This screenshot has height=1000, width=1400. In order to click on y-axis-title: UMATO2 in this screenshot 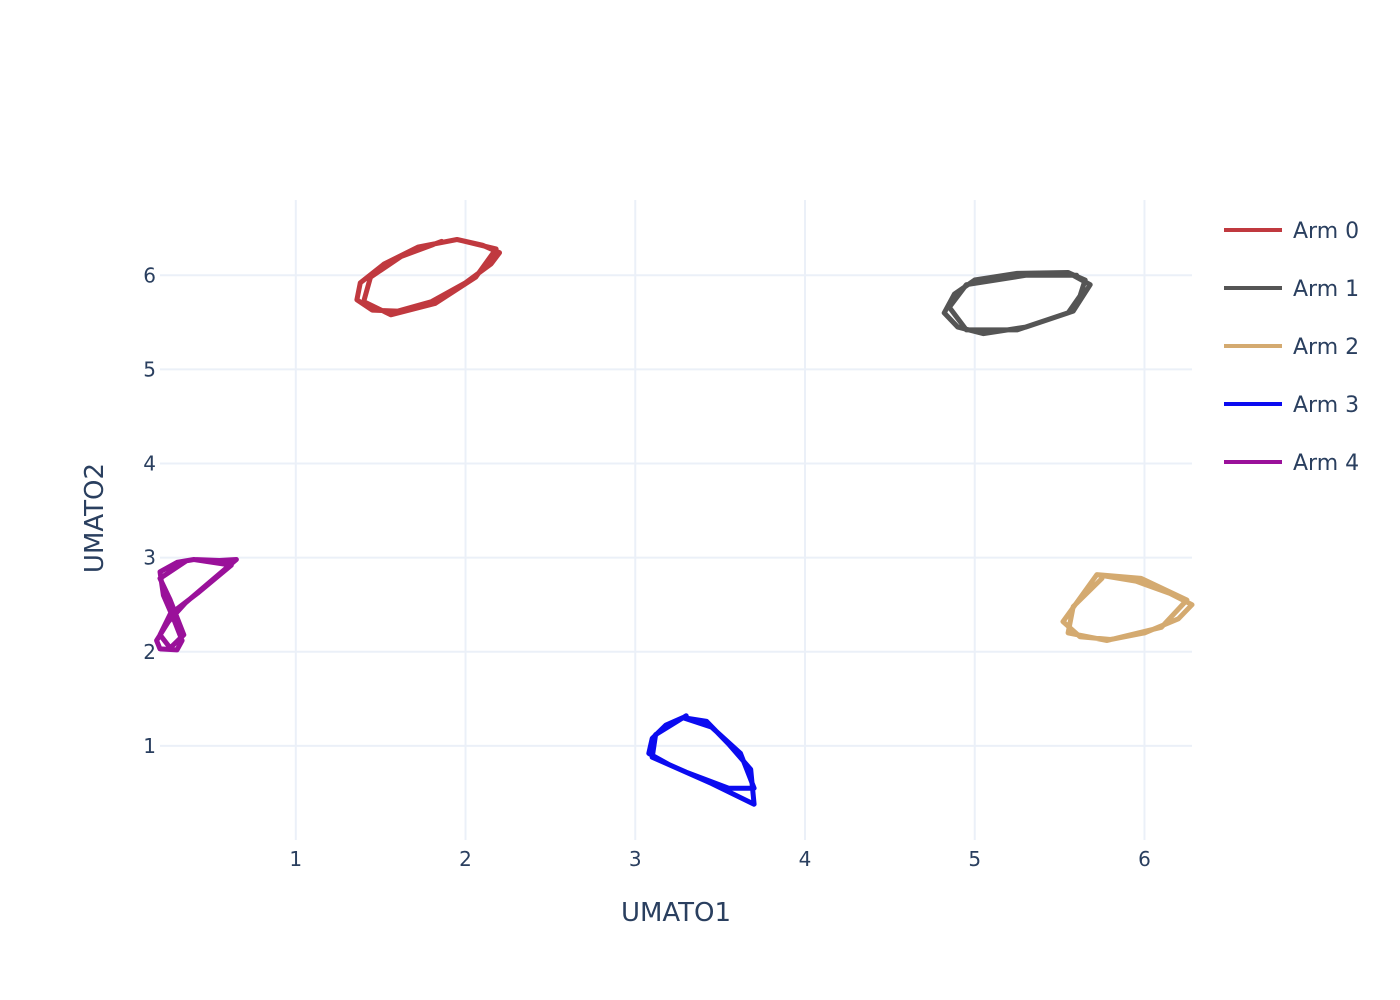, I will do `click(95, 518)`.